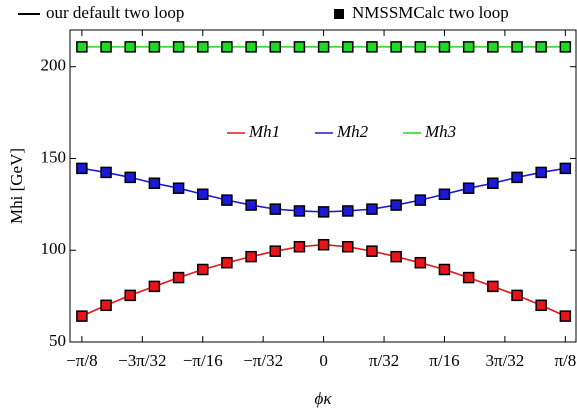 The height and width of the screenshot is (416, 577). Describe the element at coordinates (115, 12) in the screenshot. I see `legend-label: our default two loop` at that location.